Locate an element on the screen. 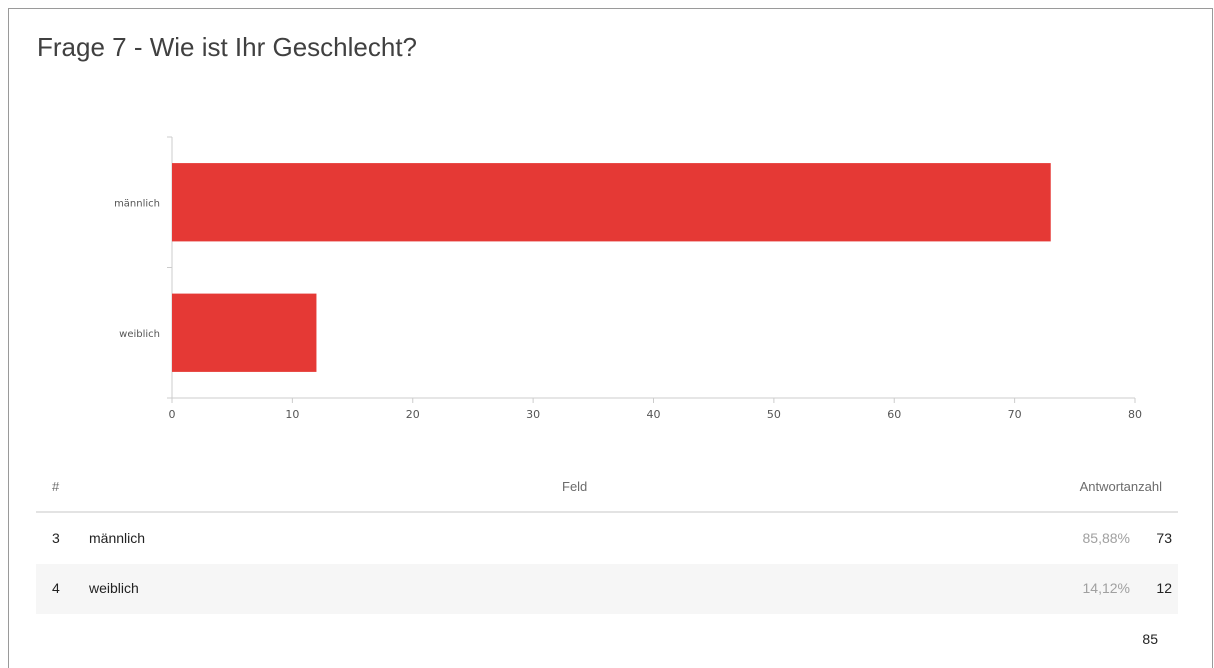 This screenshot has width=1214, height=668. x-tick-label: 0 is located at coordinates (172, 414).